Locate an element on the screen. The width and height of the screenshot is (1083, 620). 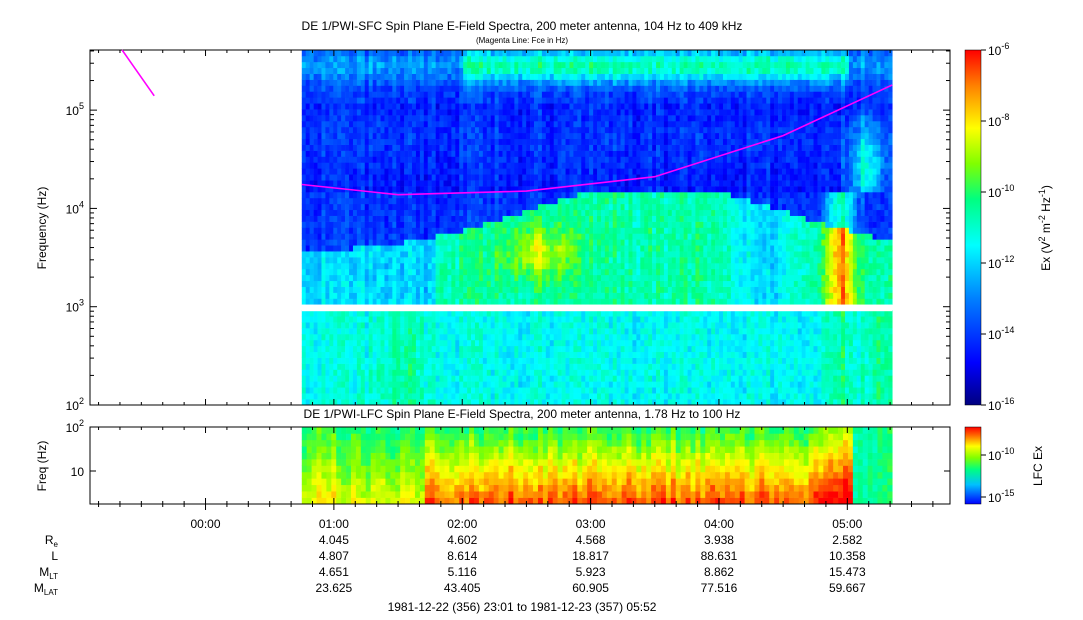
ephemeris-value: 4.045 is located at coordinates (334, 540).